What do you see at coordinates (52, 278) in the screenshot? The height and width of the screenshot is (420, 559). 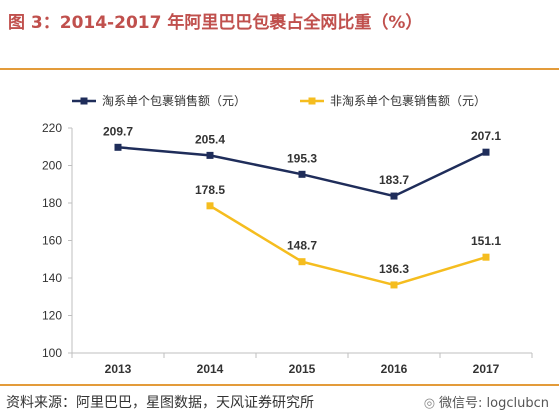 I see `y-tick-label: 140` at bounding box center [52, 278].